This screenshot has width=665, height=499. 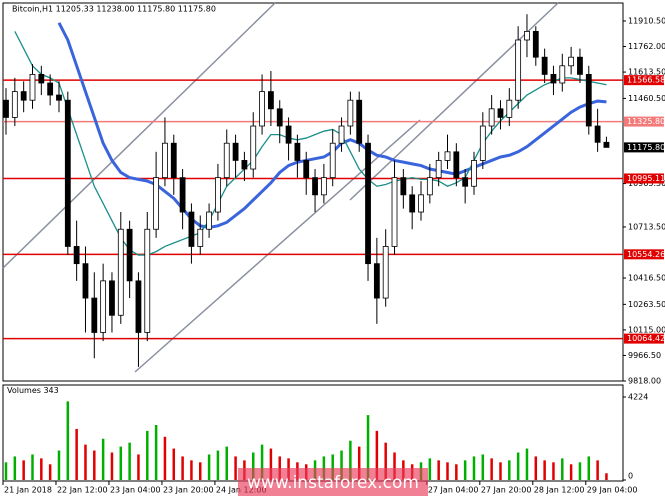 What do you see at coordinates (82, 490) in the screenshot?
I see `x-tick-label: 22 Jan 12:00` at bounding box center [82, 490].